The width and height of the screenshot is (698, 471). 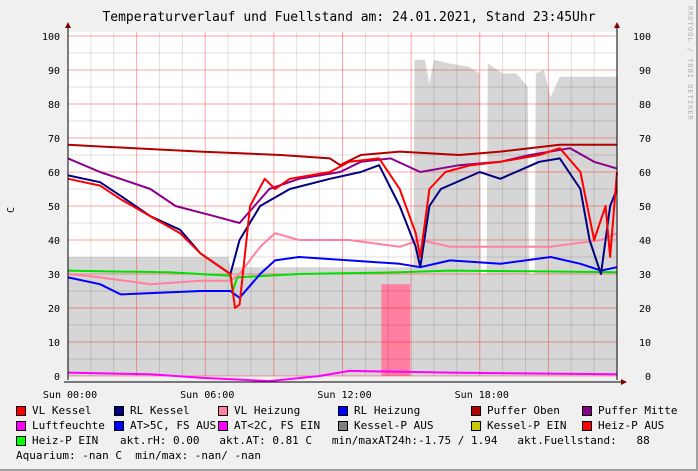 I want to click on y-axis-label: C, so click(x=11, y=210).